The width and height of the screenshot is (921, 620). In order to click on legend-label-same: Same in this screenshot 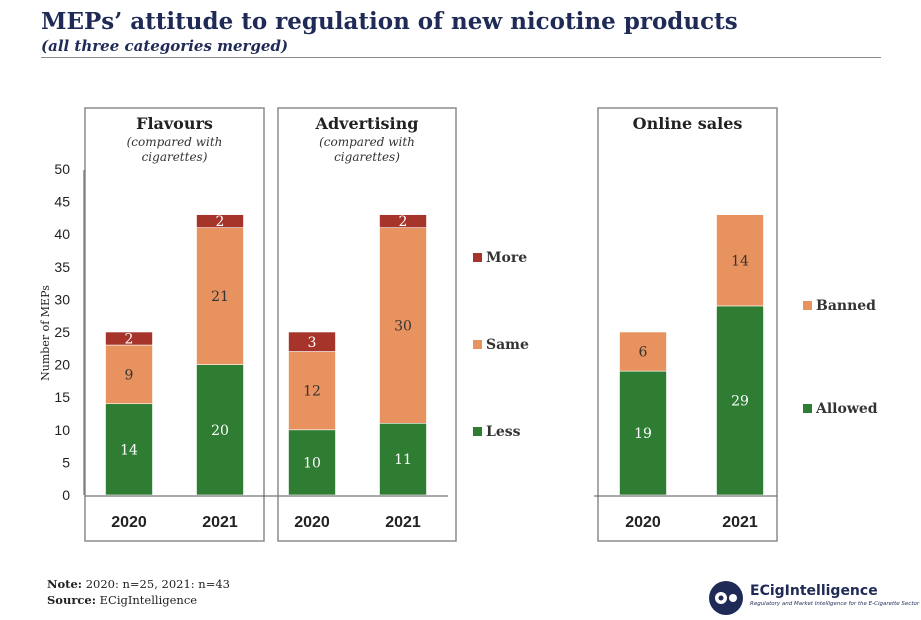, I will do `click(507, 345)`.